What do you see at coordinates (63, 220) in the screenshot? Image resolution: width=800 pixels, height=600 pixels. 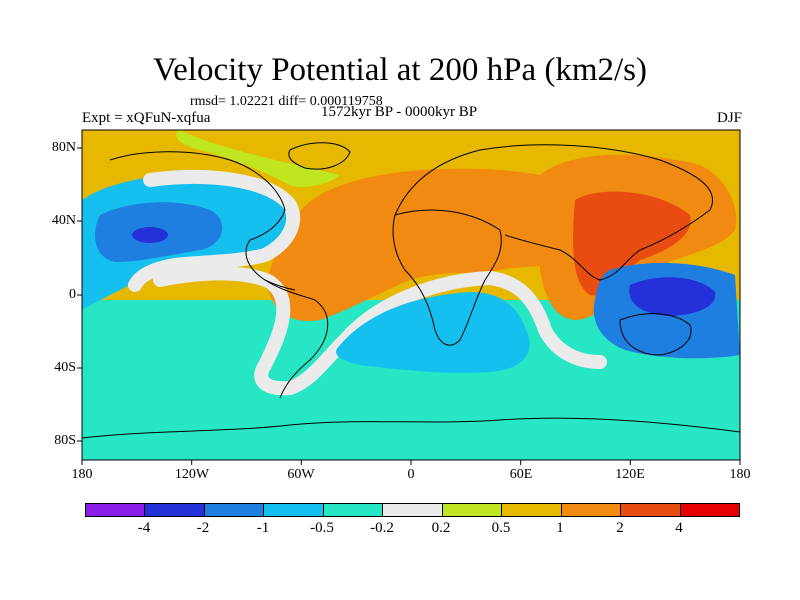 I see `lat-label-40n: 40N` at bounding box center [63, 220].